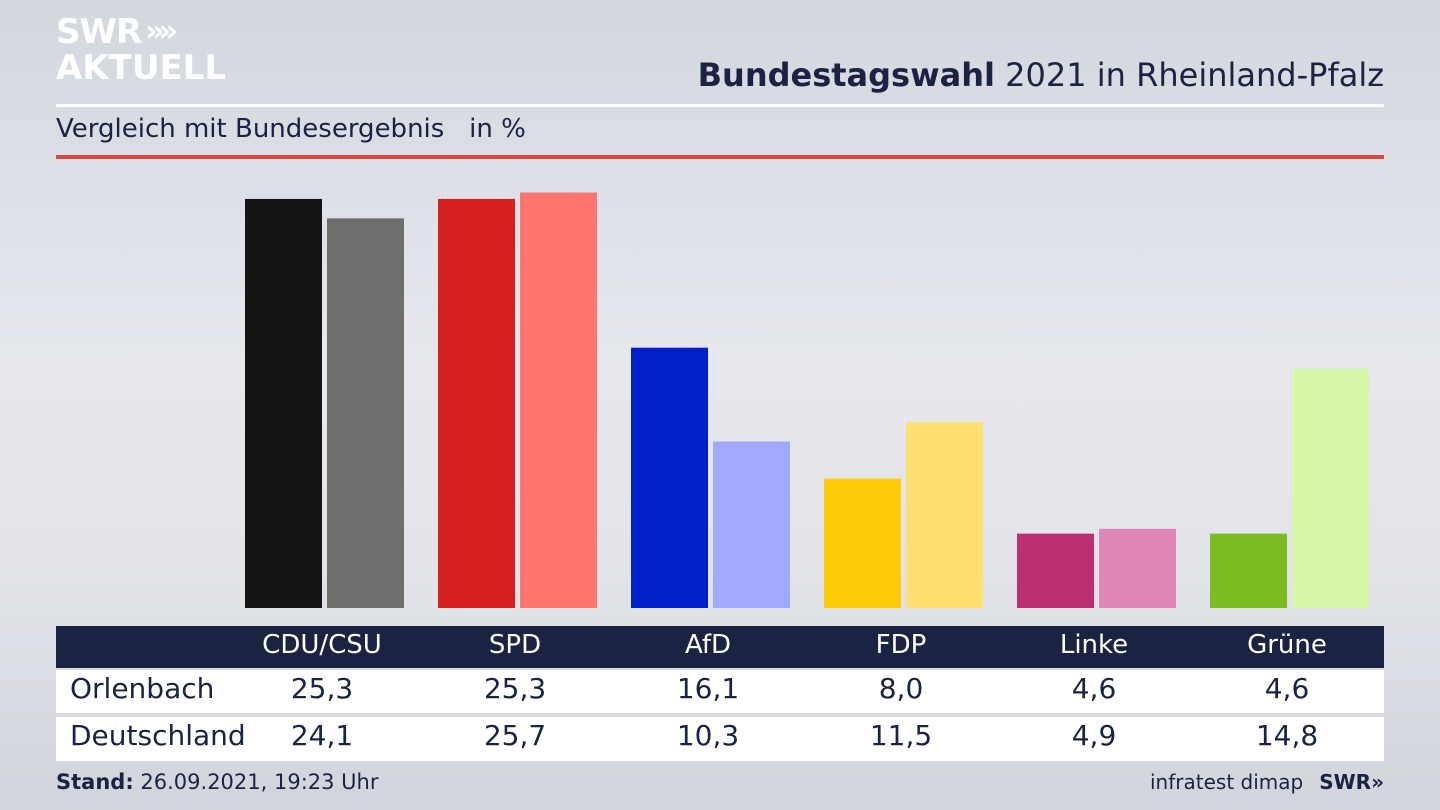 This screenshot has height=810, width=1440. Describe the element at coordinates (1189, 75) in the screenshot. I see `title-rest: 2021 in Rheinland-Pfalz` at that location.